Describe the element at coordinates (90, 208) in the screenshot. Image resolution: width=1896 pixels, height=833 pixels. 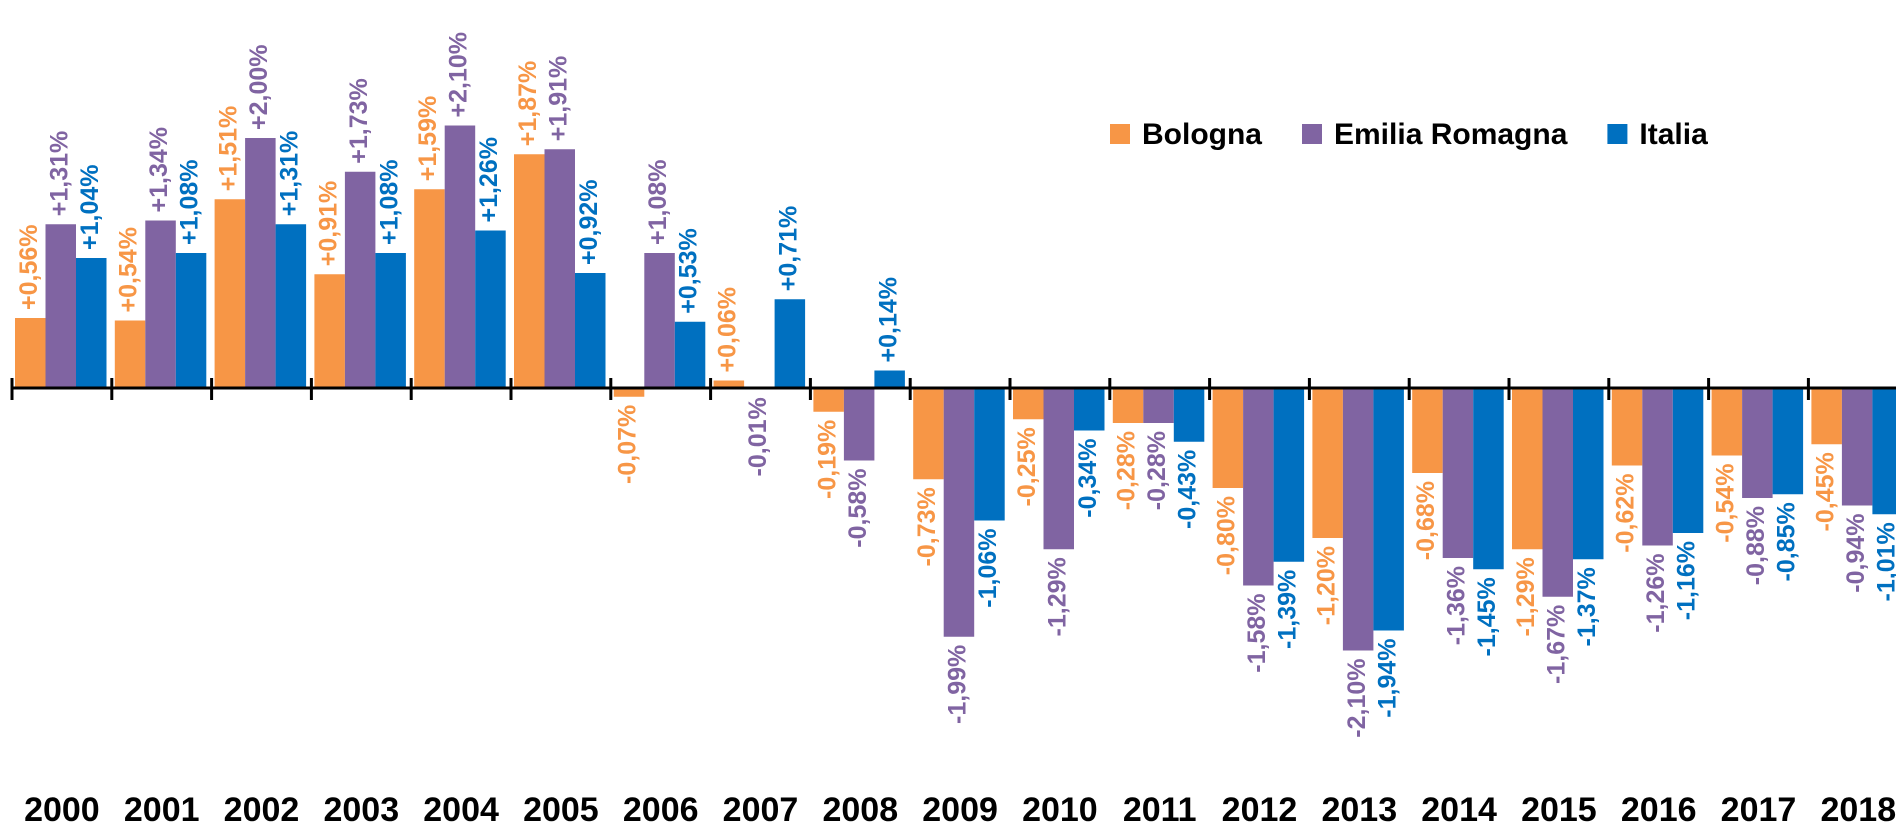
I see `value-label: +1,04%` at that location.